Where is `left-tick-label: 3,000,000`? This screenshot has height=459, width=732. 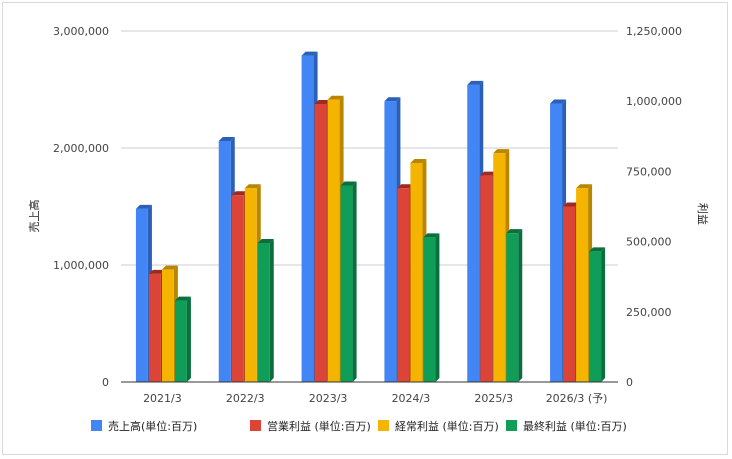
left-tick-label: 3,000,000 is located at coordinates (81, 31).